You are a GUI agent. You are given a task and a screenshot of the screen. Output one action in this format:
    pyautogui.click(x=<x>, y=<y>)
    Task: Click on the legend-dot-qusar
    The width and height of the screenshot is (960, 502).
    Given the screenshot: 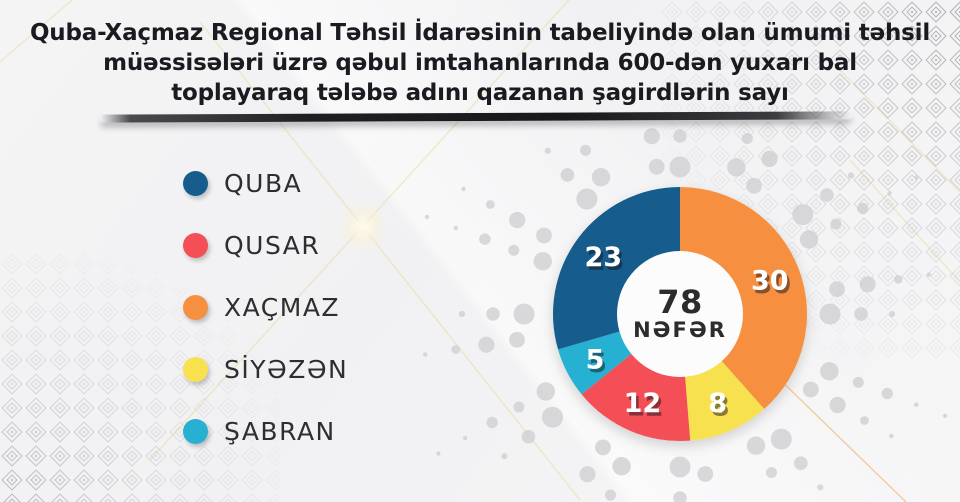 What is the action you would take?
    pyautogui.click(x=195, y=245)
    